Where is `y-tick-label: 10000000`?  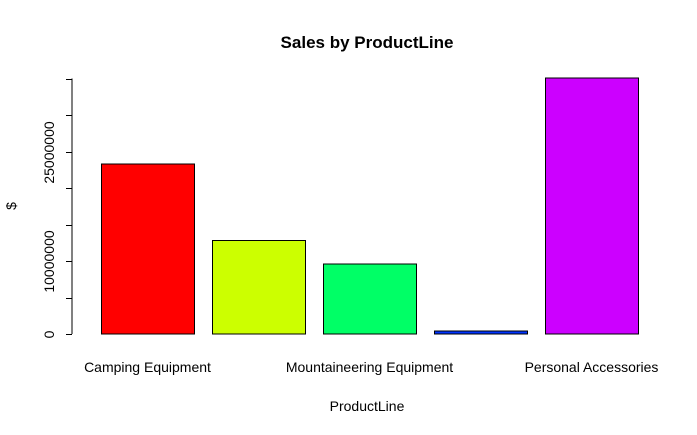 y-tick-label: 10000000 is located at coordinates (49, 261).